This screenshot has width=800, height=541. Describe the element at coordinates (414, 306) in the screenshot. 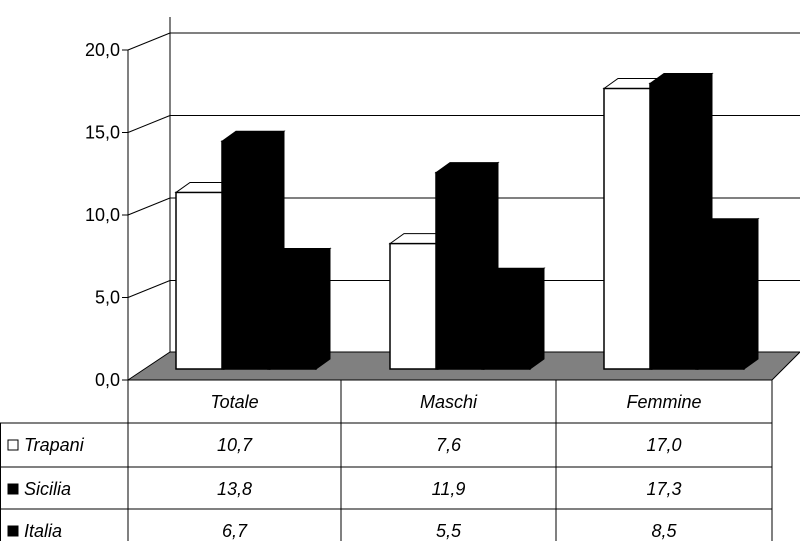

I see `bar-trapani-maschi` at that location.